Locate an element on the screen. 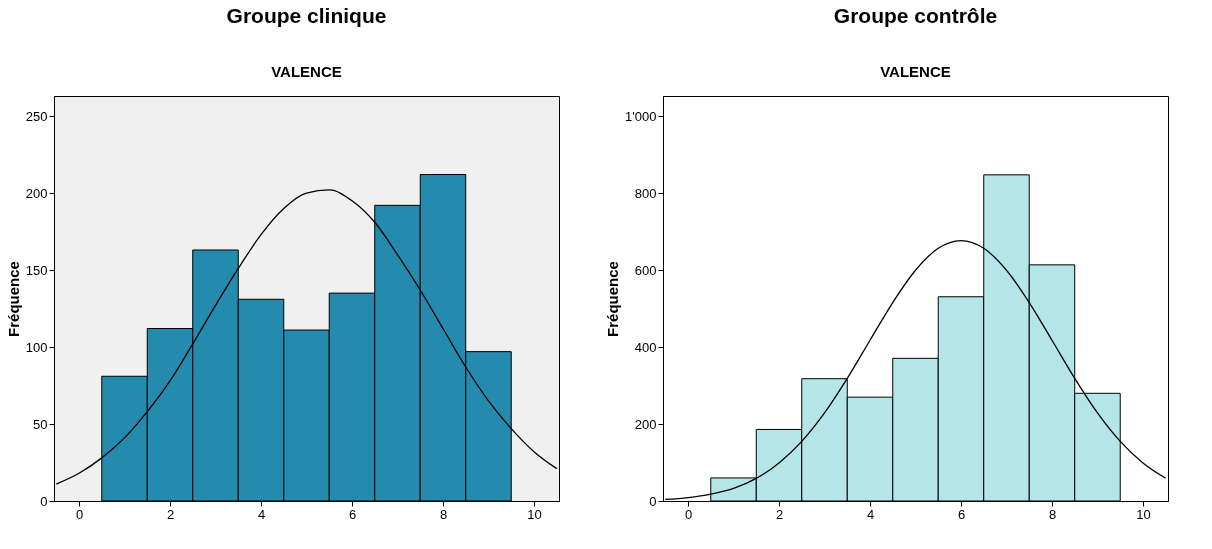 This screenshot has width=1212, height=549. y-tick-label: 250 is located at coordinates (36, 116).